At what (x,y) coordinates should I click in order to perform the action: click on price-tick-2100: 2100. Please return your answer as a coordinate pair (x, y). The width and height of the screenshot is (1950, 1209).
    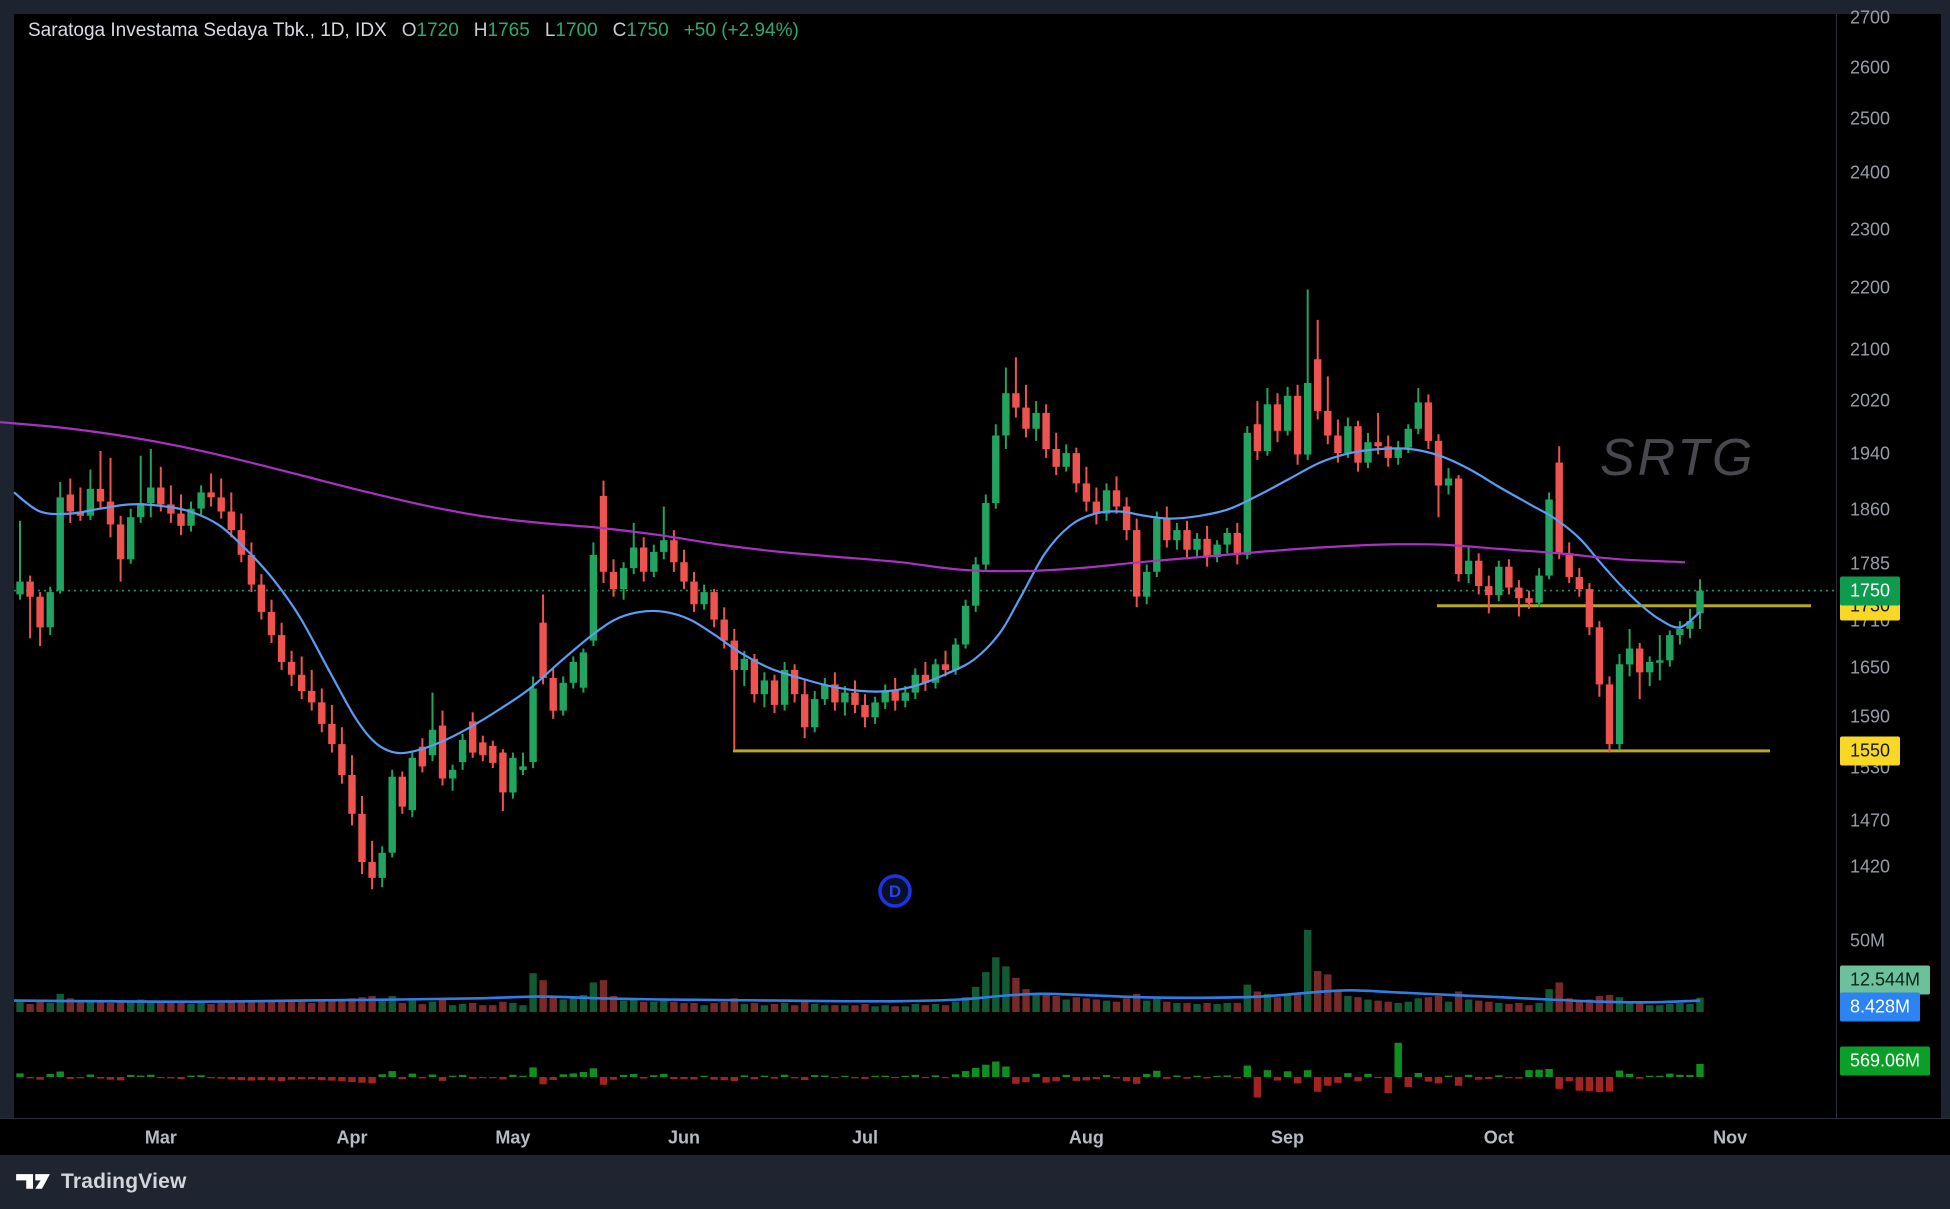
    Looking at the image, I should click on (1870, 349).